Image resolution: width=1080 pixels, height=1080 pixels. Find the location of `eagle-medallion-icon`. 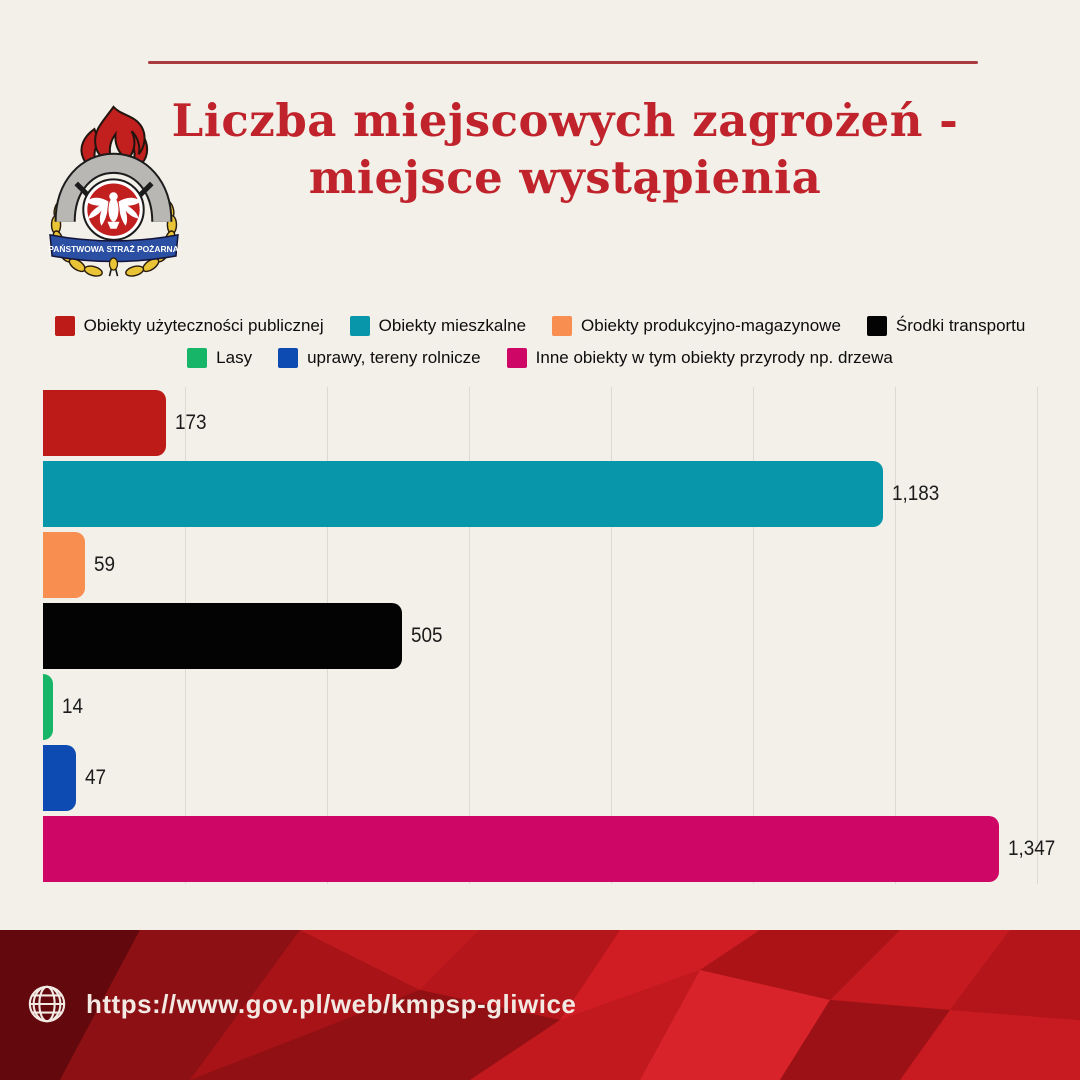

eagle-medallion-icon is located at coordinates (113, 209).